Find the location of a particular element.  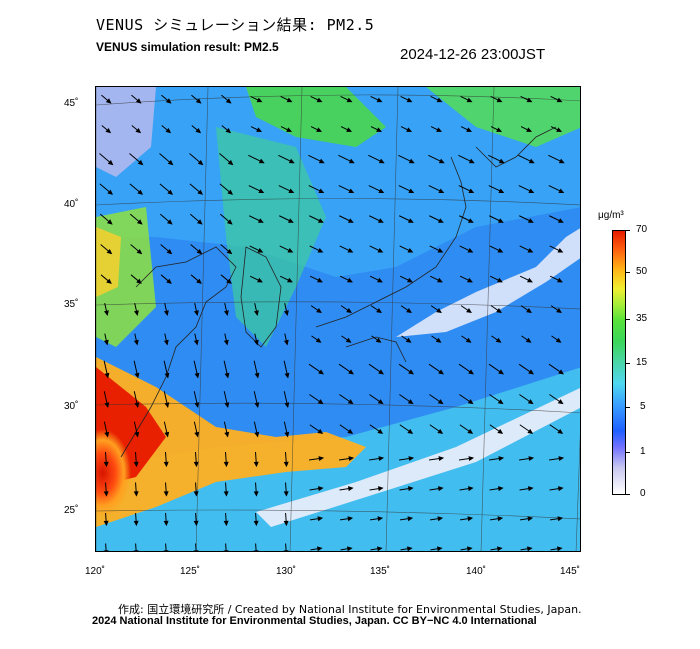

pm25-clean-japan is located at coordinates (488, 282).